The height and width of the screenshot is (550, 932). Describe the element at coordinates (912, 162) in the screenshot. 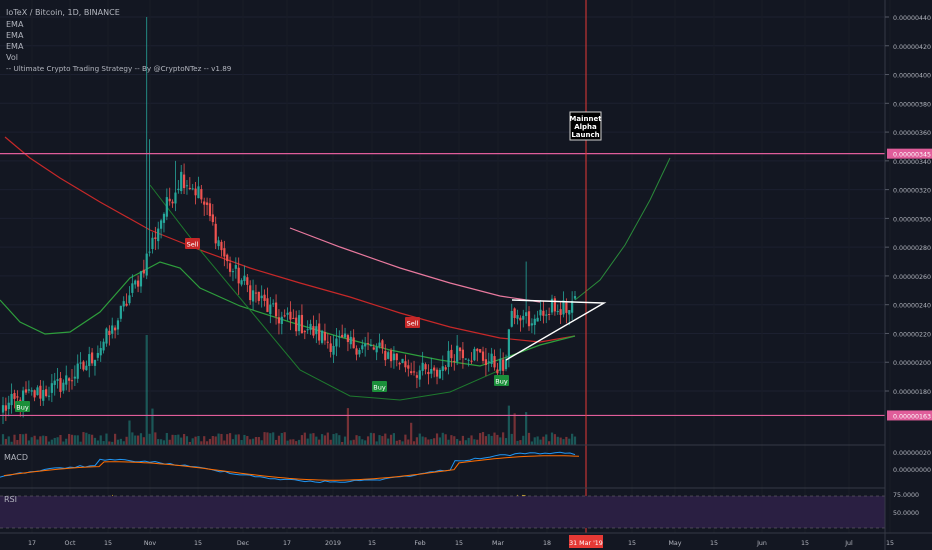

I see `price-tick-label: 0.00000340` at that location.